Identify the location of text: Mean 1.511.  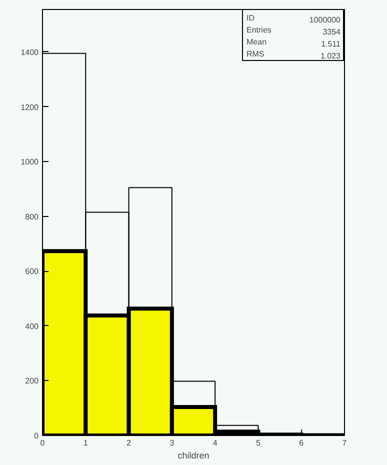
(293, 43).